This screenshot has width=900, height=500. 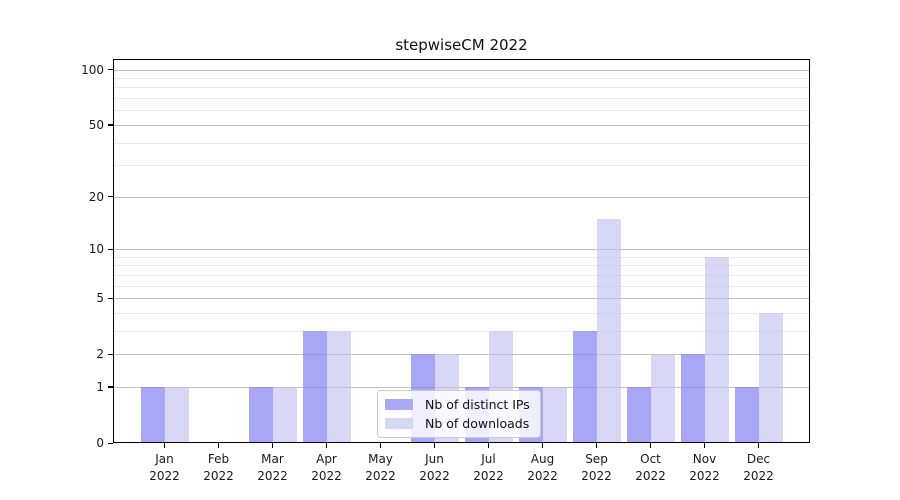 I want to click on bar-distinct-ips-mar, so click(x=260, y=414).